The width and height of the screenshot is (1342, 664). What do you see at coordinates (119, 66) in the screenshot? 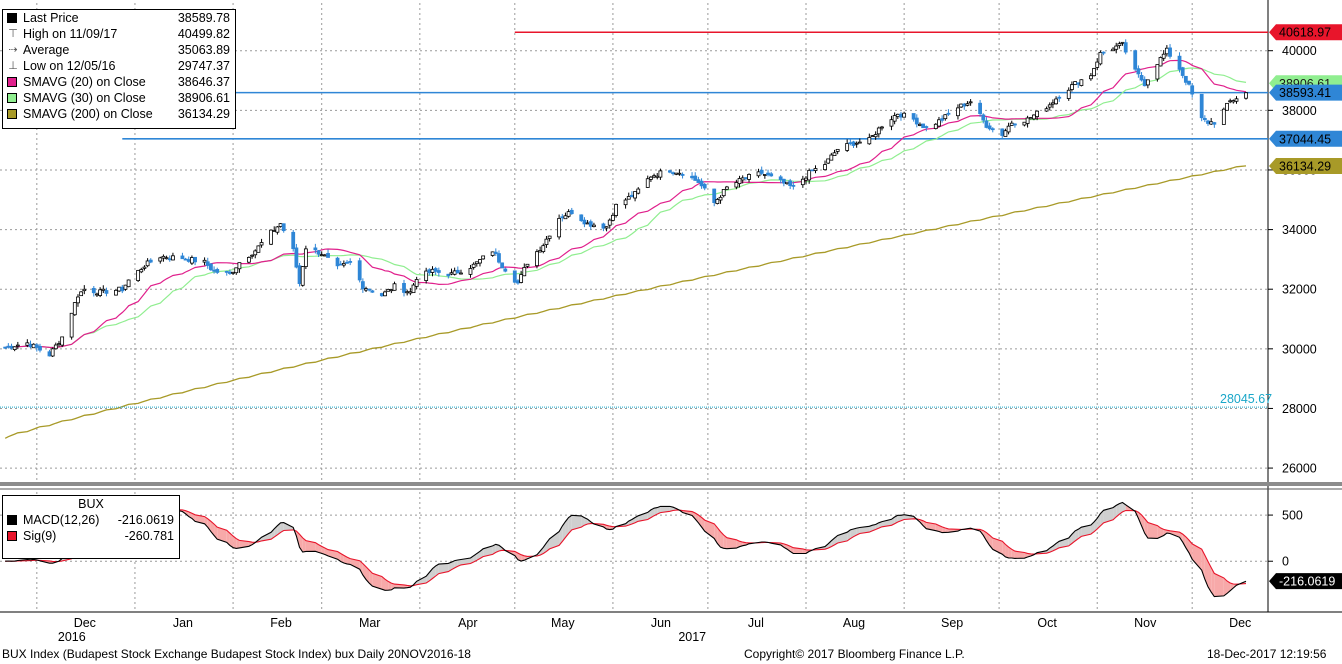
I see `legend-row: ⊥ Low on 12/05/16 29747.37` at bounding box center [119, 66].